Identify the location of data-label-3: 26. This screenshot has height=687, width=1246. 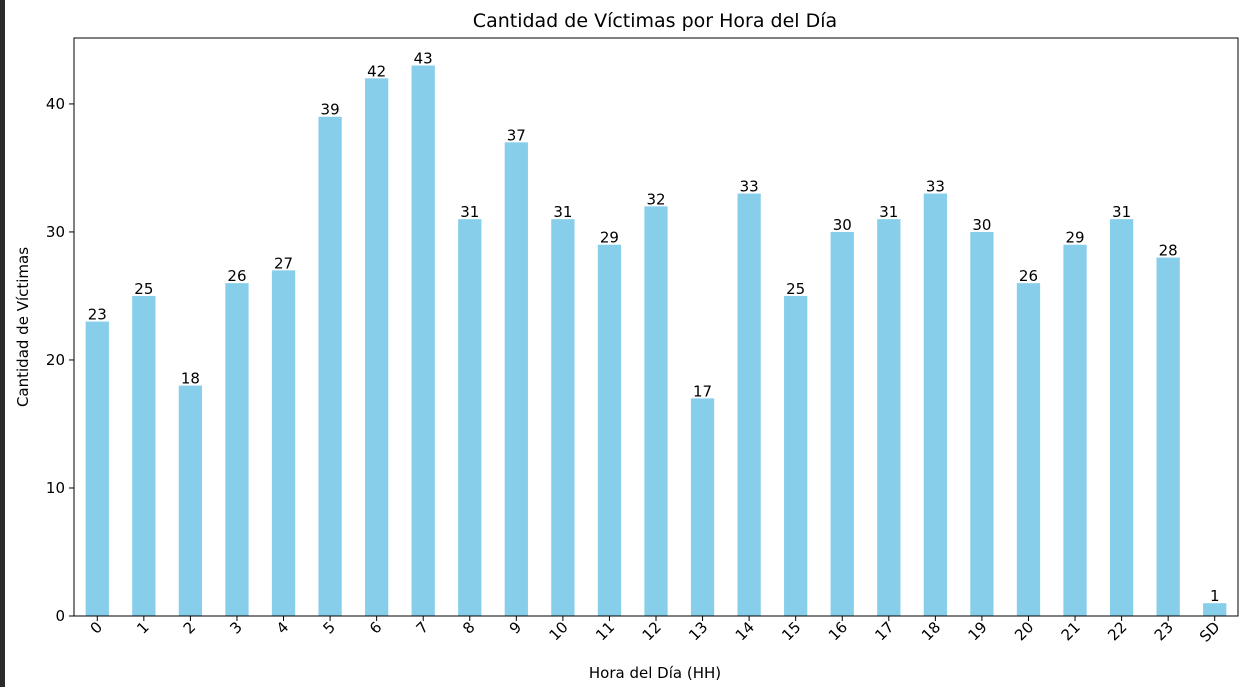
(236, 276).